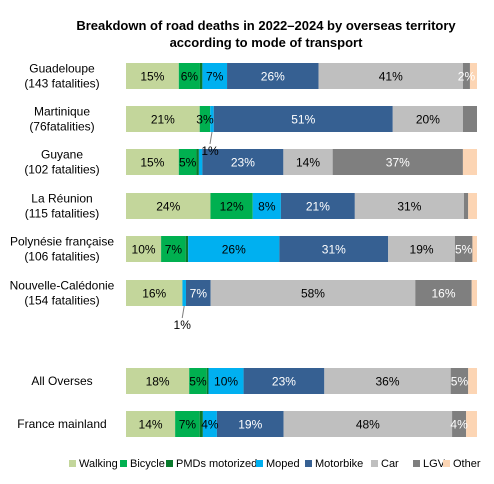 This screenshot has height=484, width=494. Describe the element at coordinates (61, 381) in the screenshot. I see `category-label: All Overses` at that location.